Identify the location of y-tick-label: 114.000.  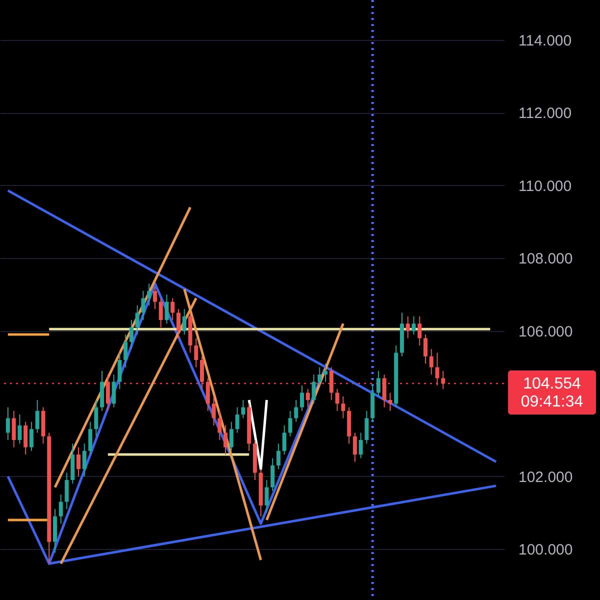
(545, 41).